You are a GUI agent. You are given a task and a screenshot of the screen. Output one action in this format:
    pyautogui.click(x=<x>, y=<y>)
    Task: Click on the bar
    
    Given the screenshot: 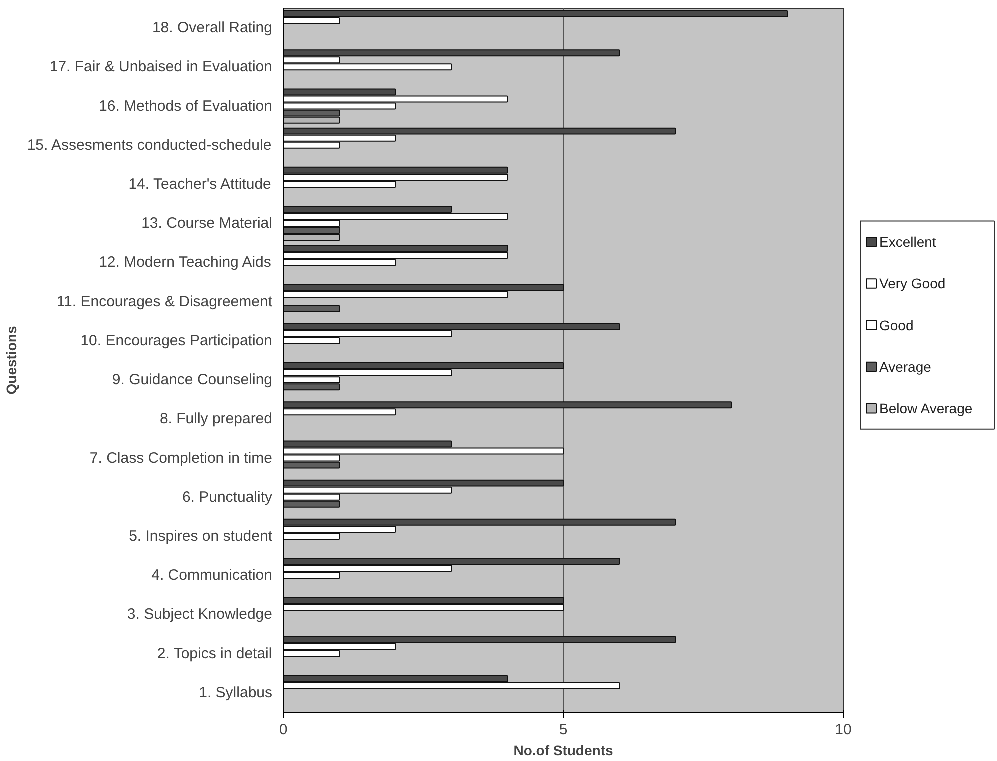 What is the action you would take?
    pyautogui.click(x=312, y=308)
    